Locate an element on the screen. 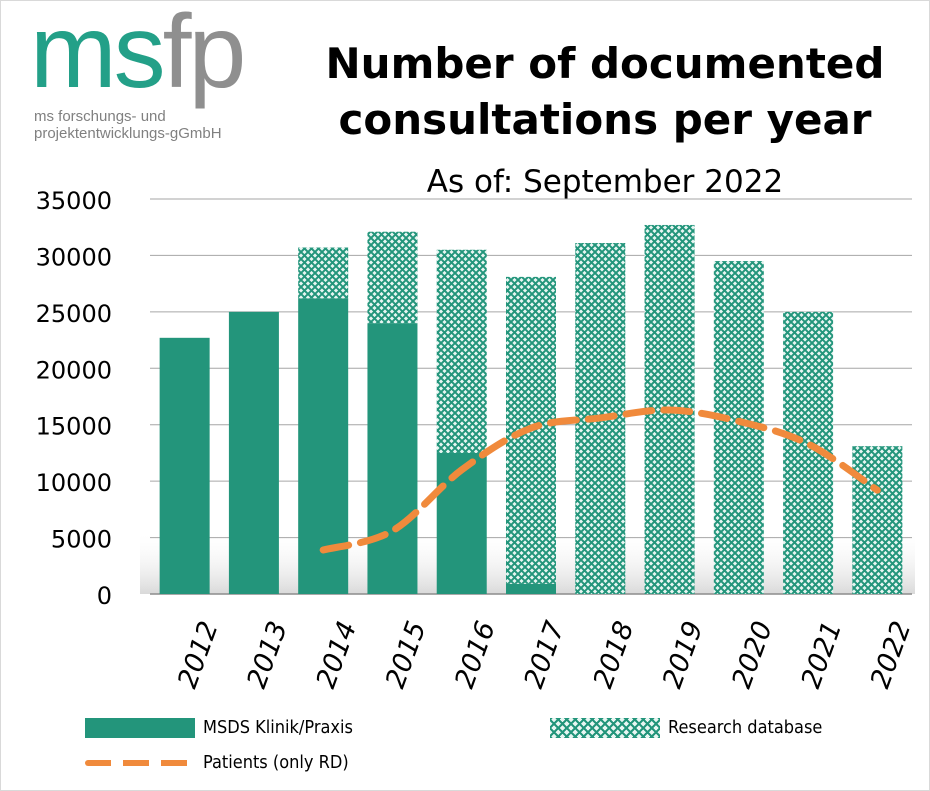  y-tick-label: 30000 is located at coordinates (74, 257).